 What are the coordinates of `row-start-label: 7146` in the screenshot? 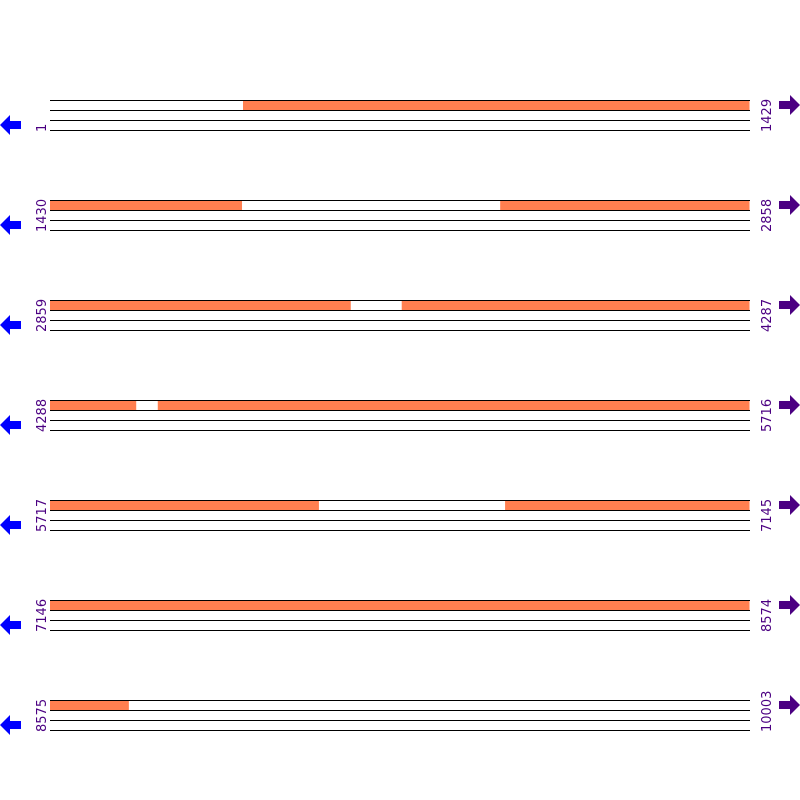 It's located at (42, 615).